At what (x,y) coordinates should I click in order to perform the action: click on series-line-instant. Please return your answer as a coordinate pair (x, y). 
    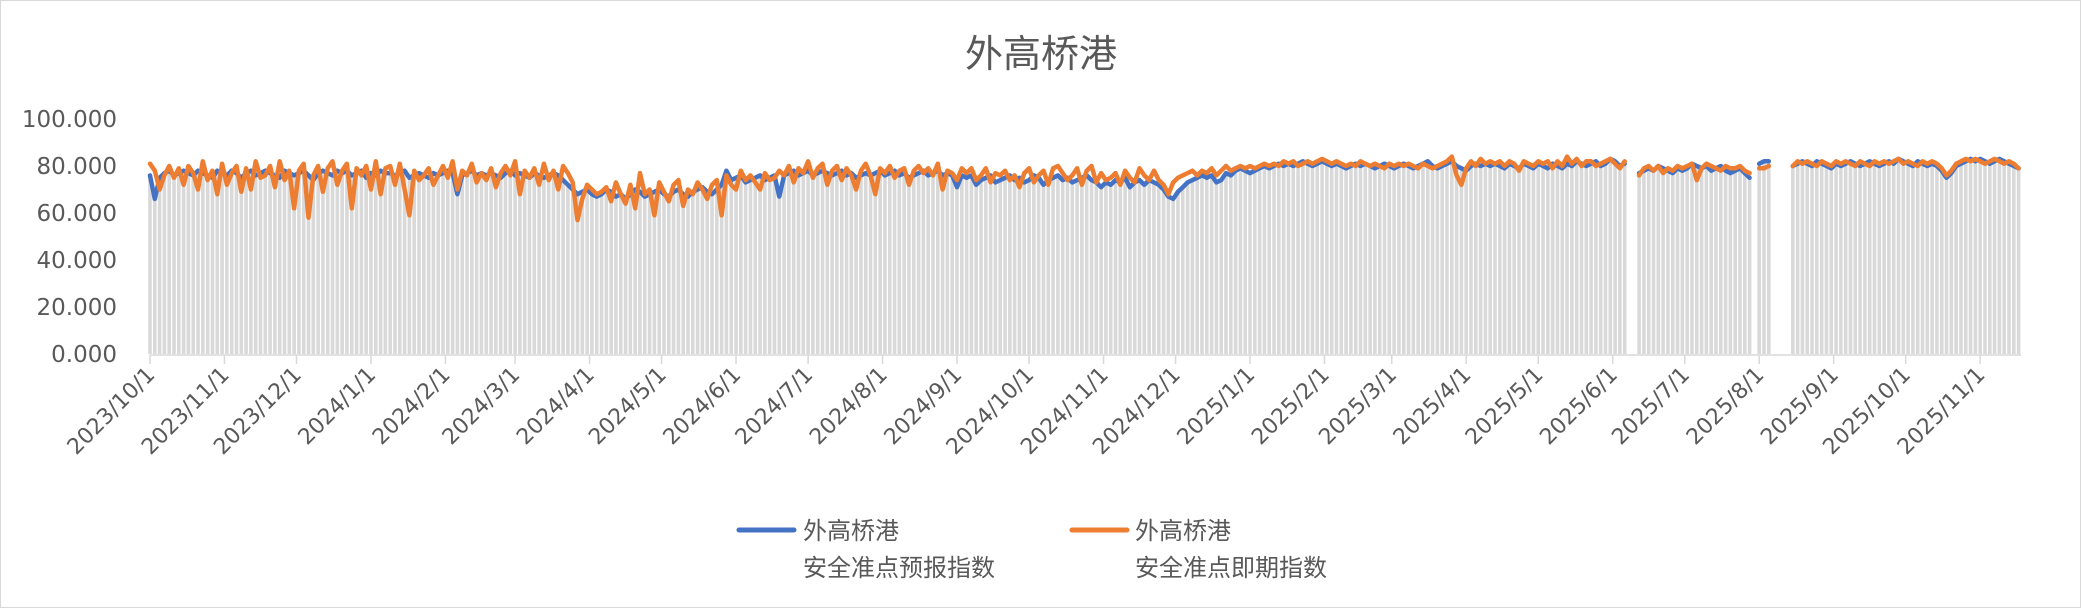
    Looking at the image, I should click on (1084, 188).